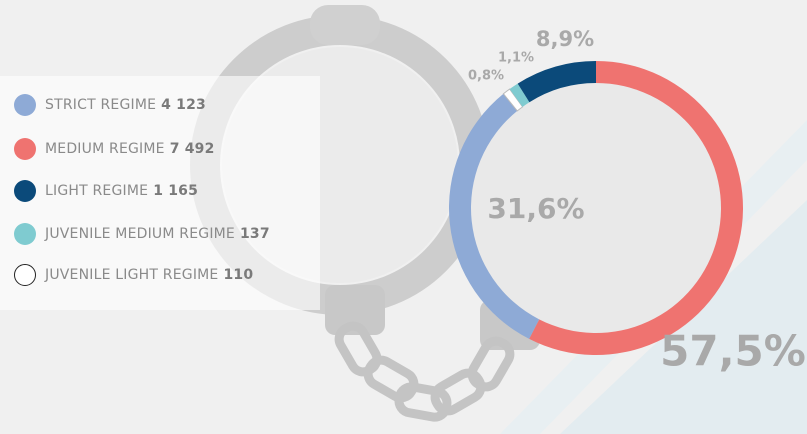 The height and width of the screenshot is (434, 807). What do you see at coordinates (486, 76) in the screenshot?
I see `percent-label: 0,8%` at bounding box center [486, 76].